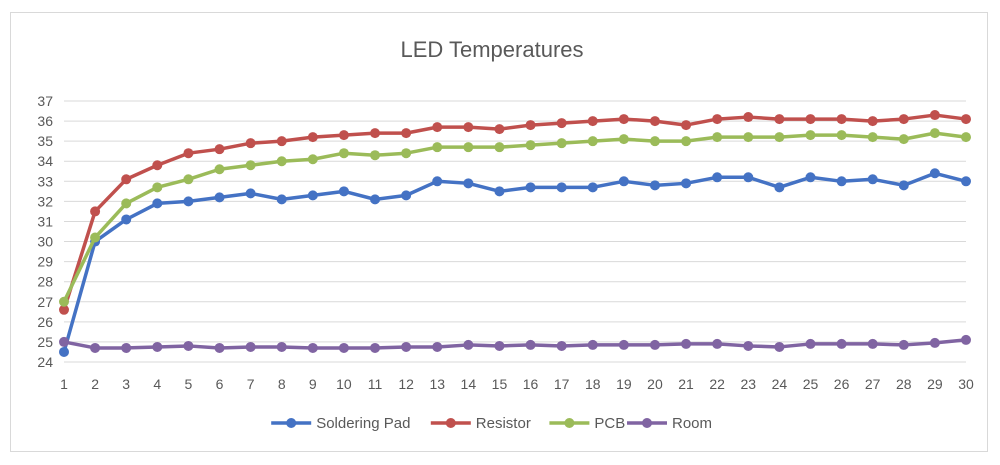  What do you see at coordinates (45, 181) in the screenshot?
I see `y-tick-label: 33` at bounding box center [45, 181].